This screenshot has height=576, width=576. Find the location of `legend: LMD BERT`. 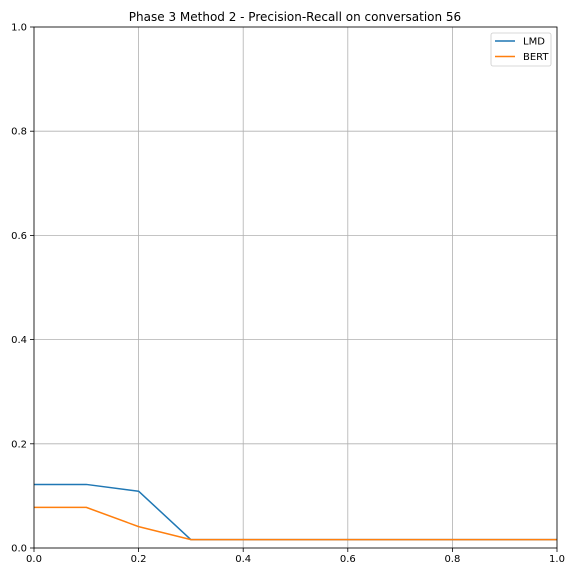

legend: LMD BERT is located at coordinates (521, 49).